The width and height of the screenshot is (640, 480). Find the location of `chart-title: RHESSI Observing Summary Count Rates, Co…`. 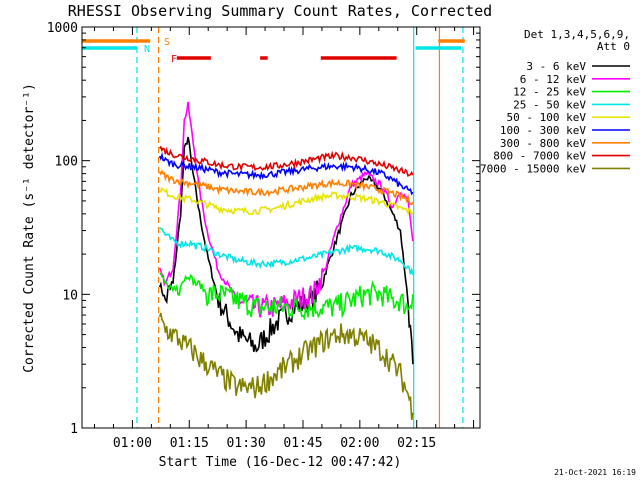

chart-title: RHESSI Observing Summary Count Rates, Co… is located at coordinates (280, 11).